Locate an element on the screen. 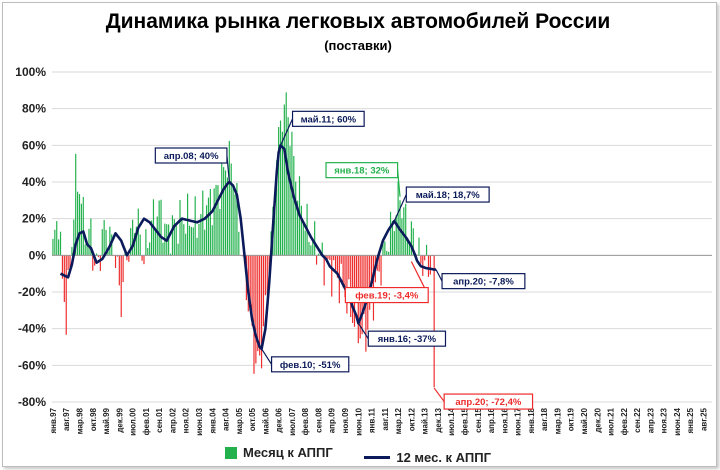  x-tick-label: фев.22 is located at coordinates (624, 421).